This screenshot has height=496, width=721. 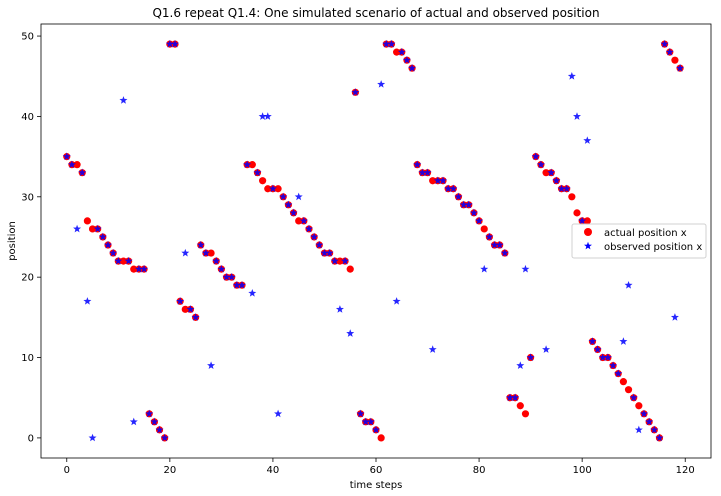 What do you see at coordinates (588, 232) in the screenshot?
I see `legend-marker-actual` at bounding box center [588, 232].